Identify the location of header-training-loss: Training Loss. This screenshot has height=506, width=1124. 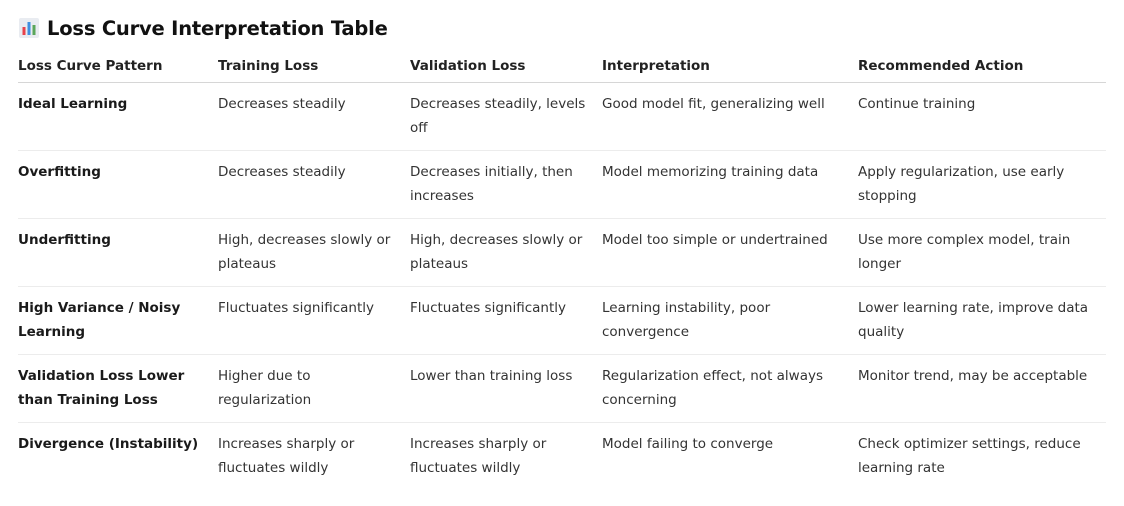
(314, 66).